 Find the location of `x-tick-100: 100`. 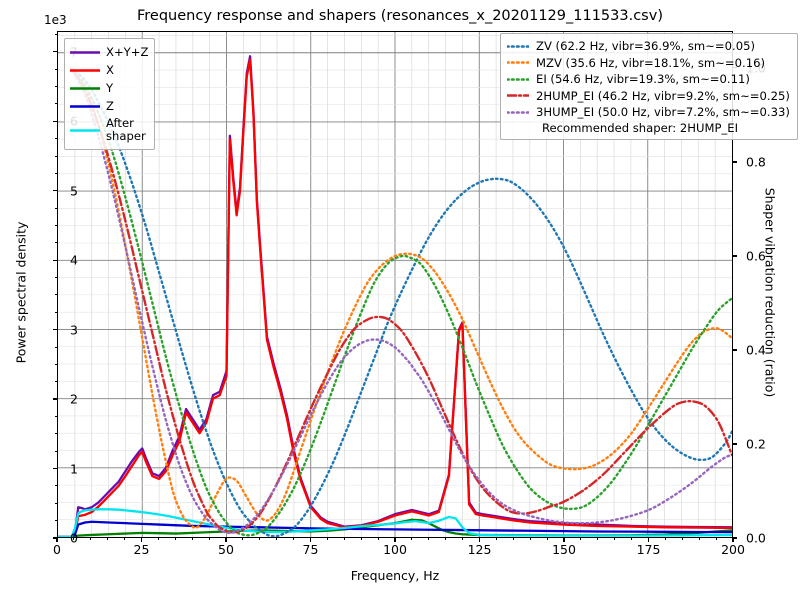

x-tick-100: 100 is located at coordinates (395, 549).